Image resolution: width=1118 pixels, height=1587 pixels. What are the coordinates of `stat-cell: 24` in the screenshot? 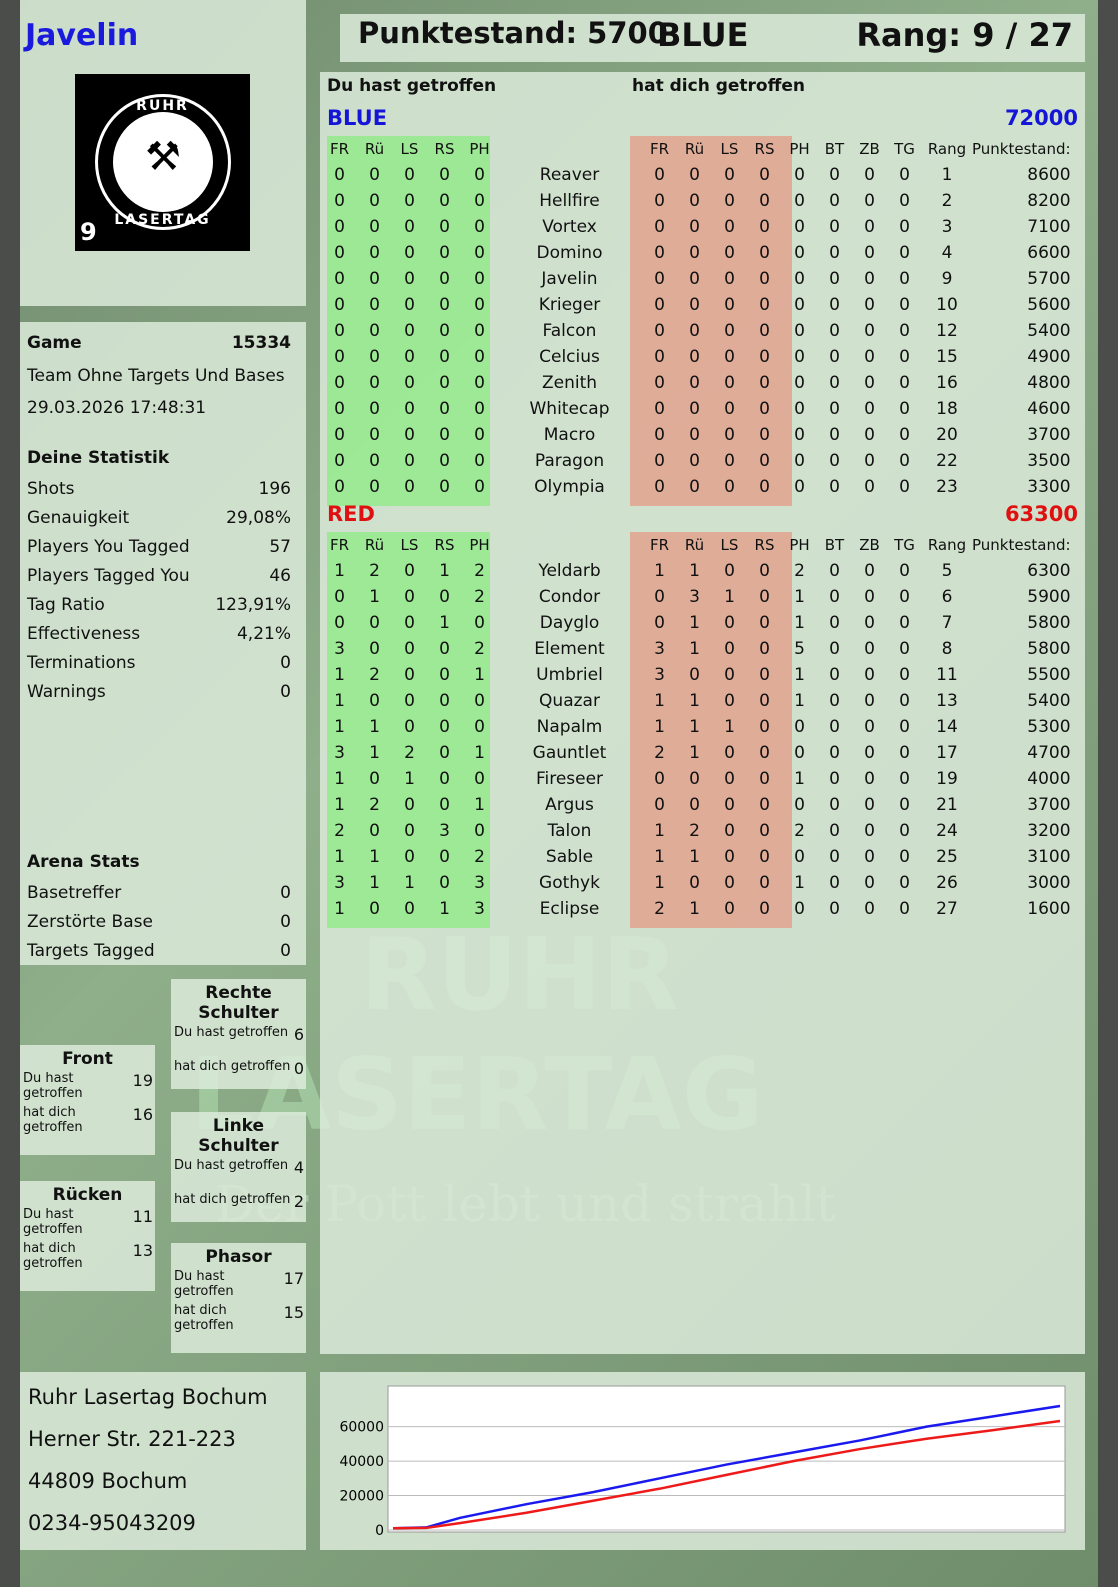 It's located at (947, 831).